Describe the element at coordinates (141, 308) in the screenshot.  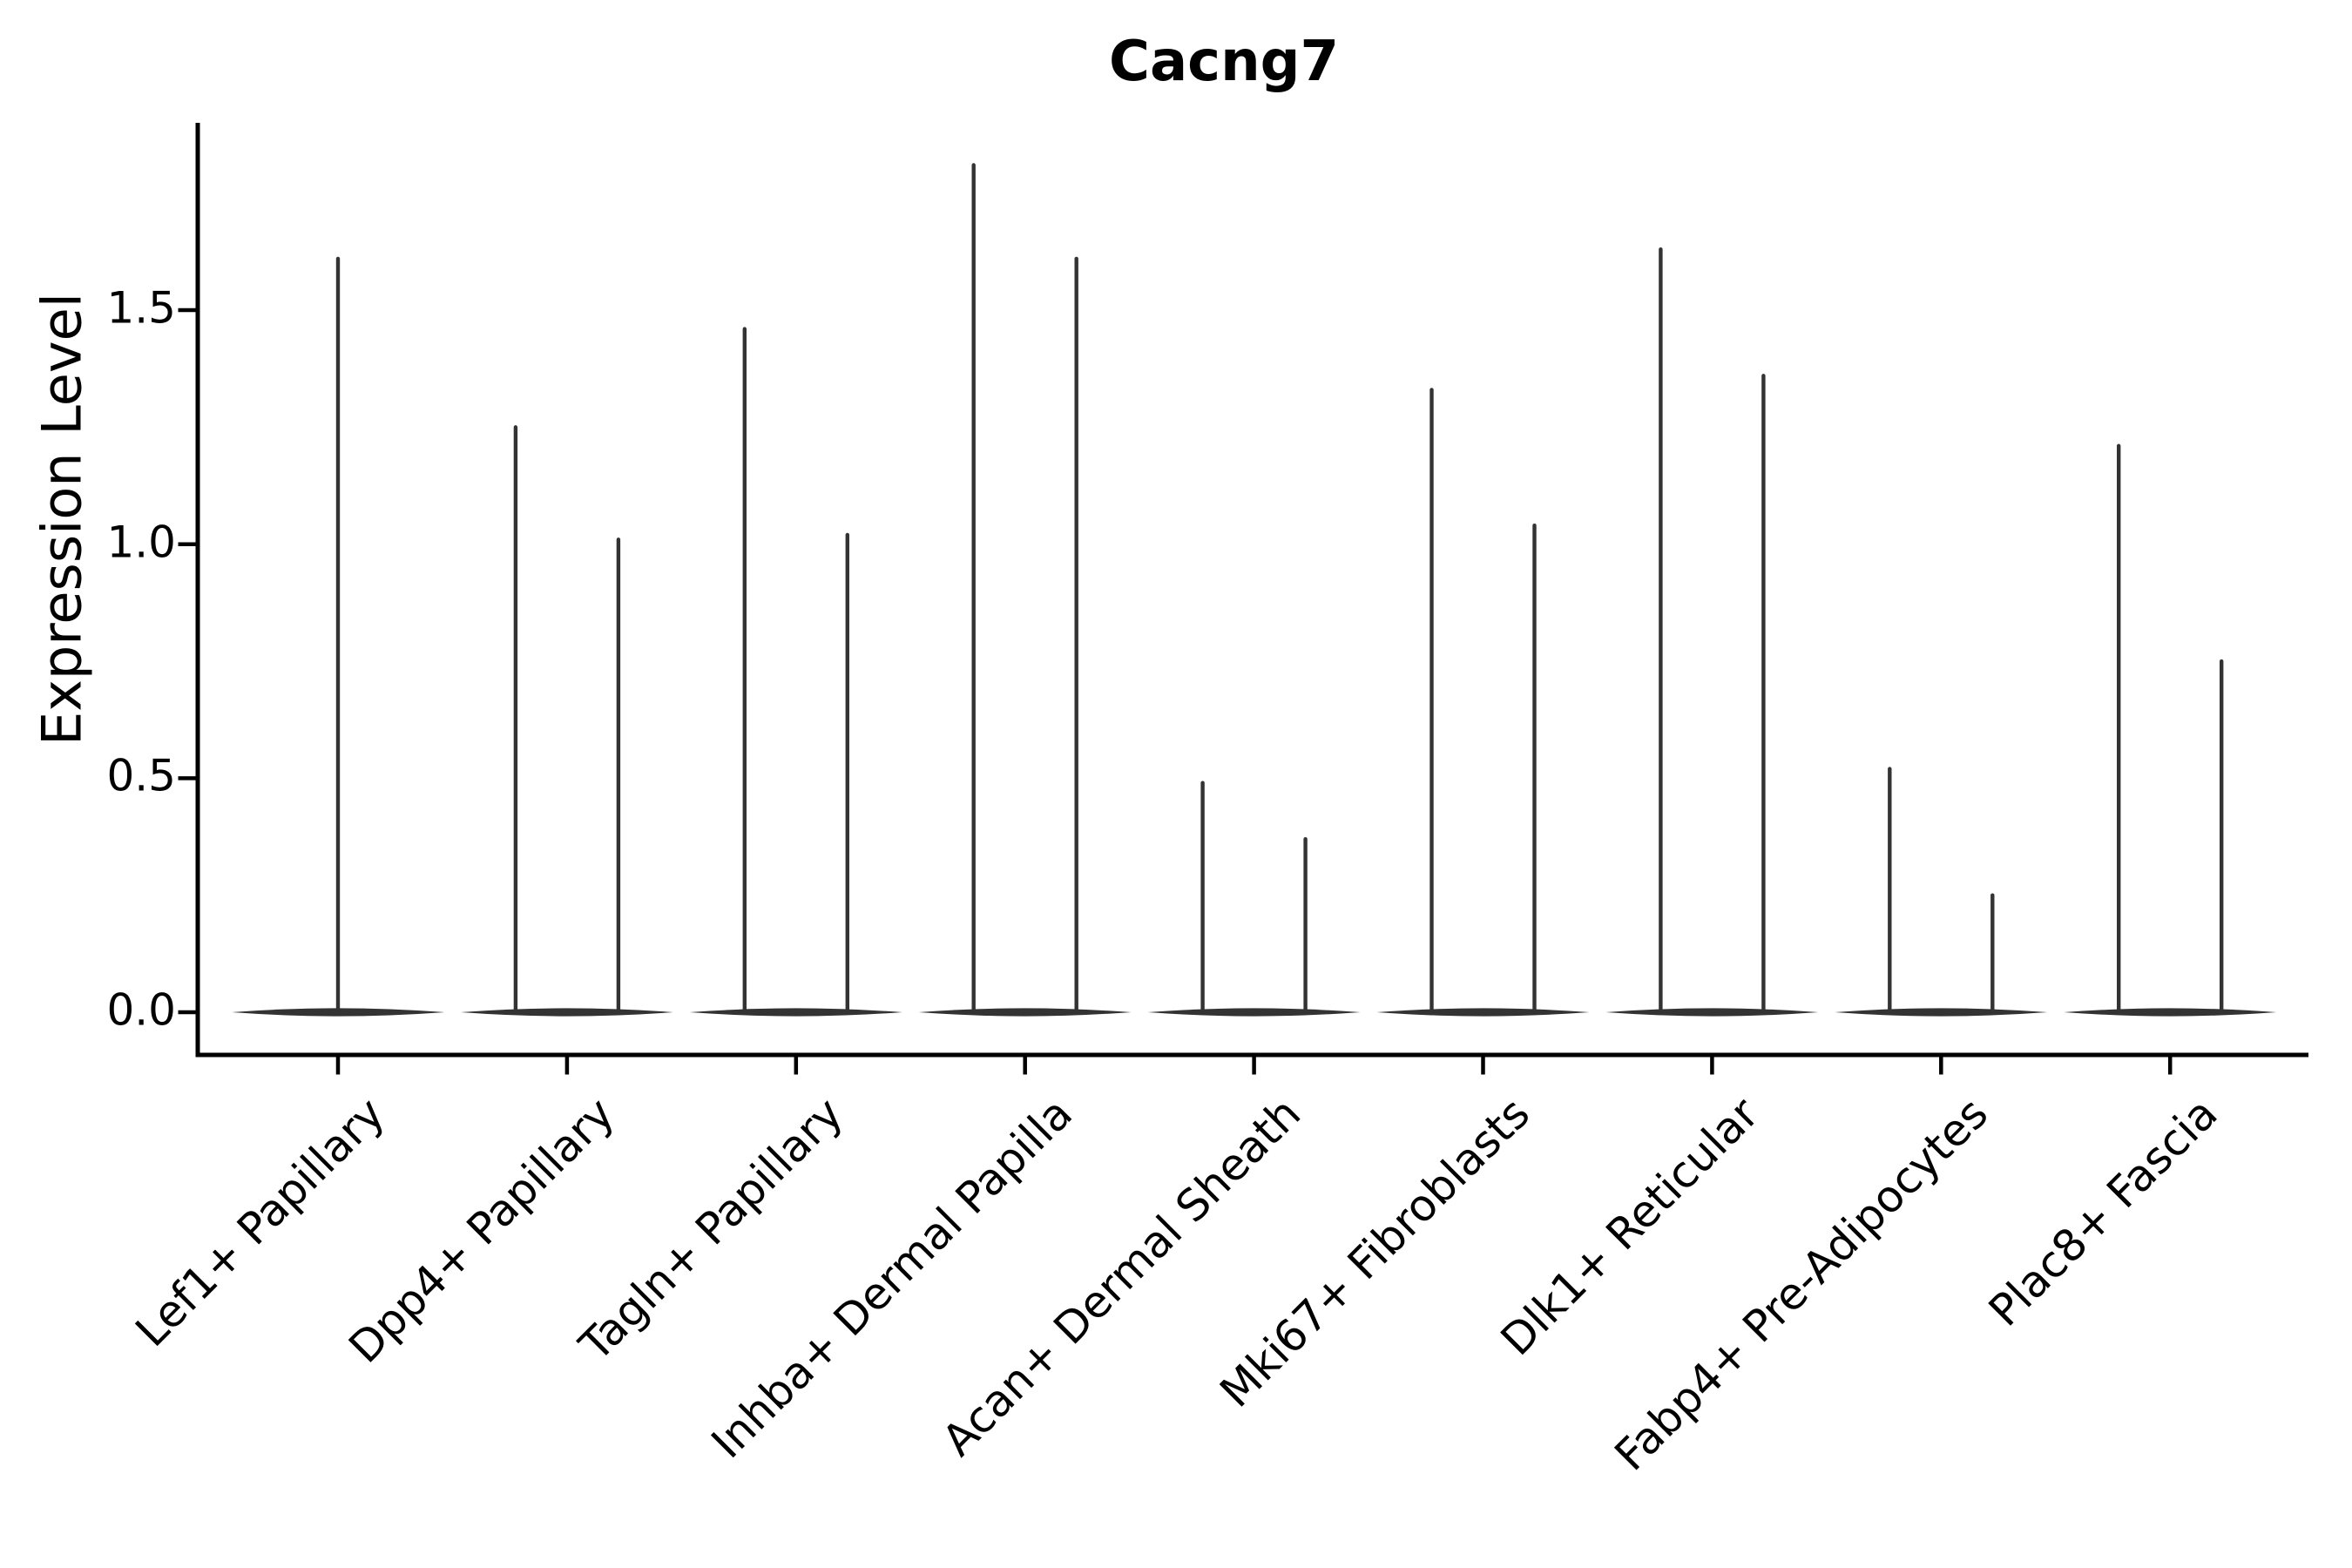
I see `y-tick-label: 1.5` at that location.